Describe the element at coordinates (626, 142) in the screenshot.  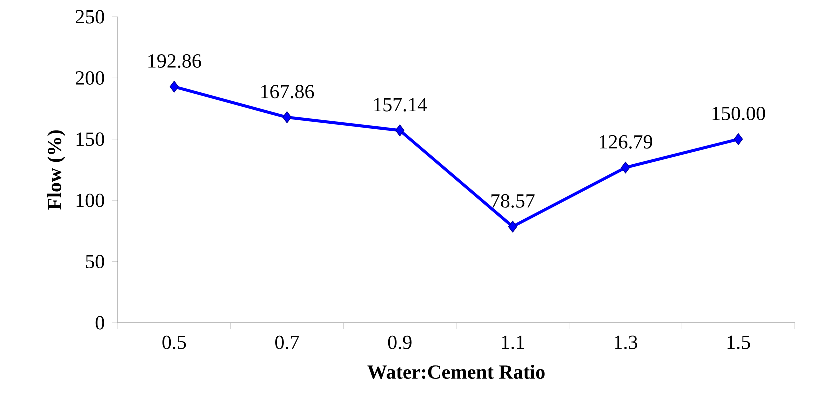
I see `data-label: 126.79` at that location.